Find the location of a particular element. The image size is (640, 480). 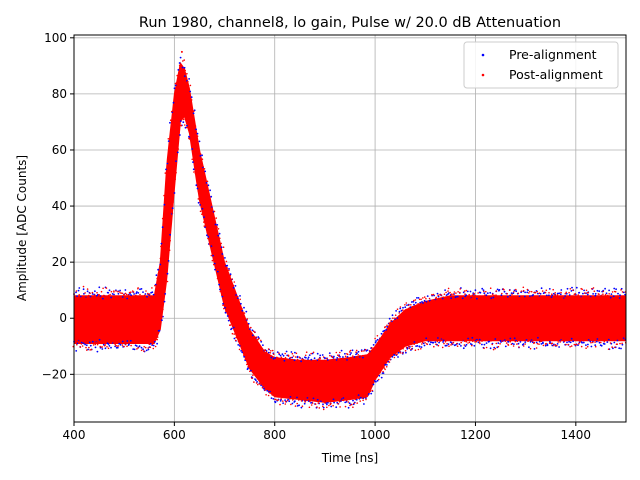

y-axis-label: Amplitude [ADC Counts] is located at coordinates (22, 228).